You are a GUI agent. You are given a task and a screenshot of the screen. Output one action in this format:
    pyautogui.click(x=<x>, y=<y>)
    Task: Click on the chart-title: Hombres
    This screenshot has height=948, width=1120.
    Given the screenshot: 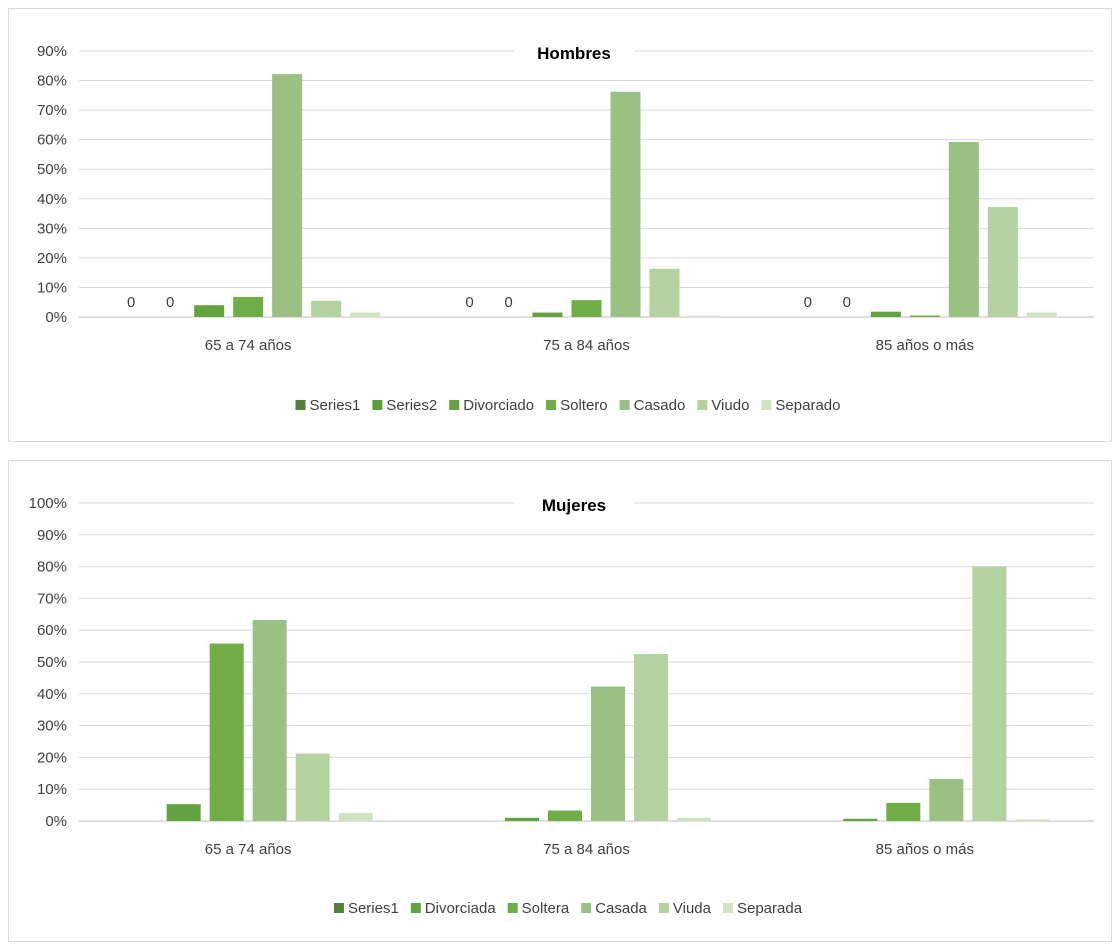 What is the action you would take?
    pyautogui.click(x=574, y=53)
    